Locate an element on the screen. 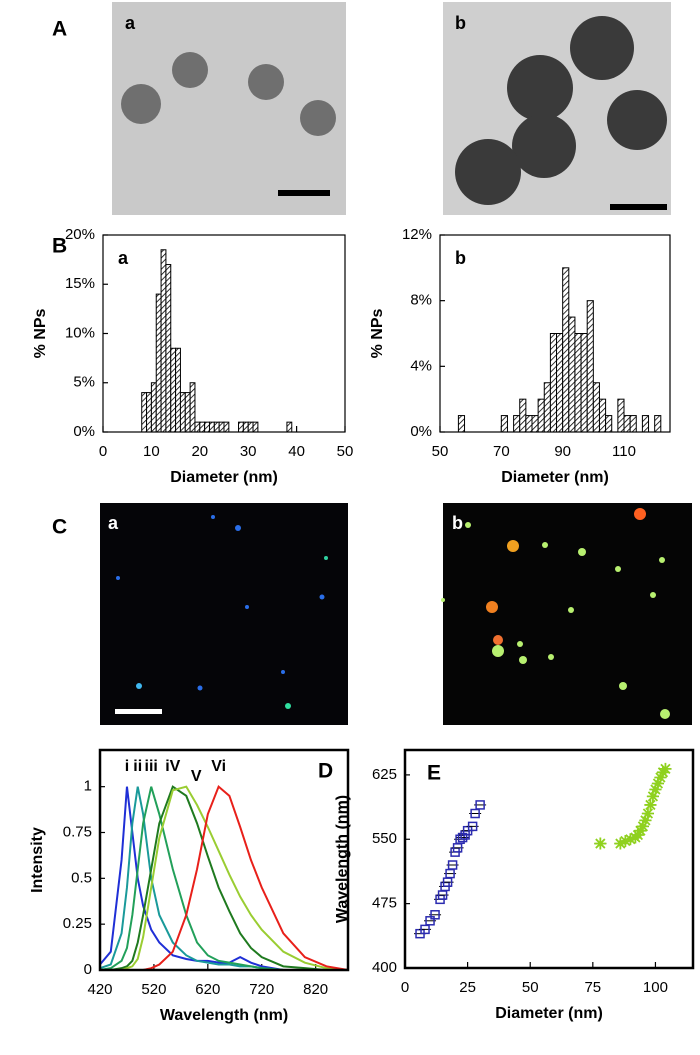 The height and width of the screenshot is (1055, 700). y-axis-title: Wavelength (nm) is located at coordinates (342, 859).